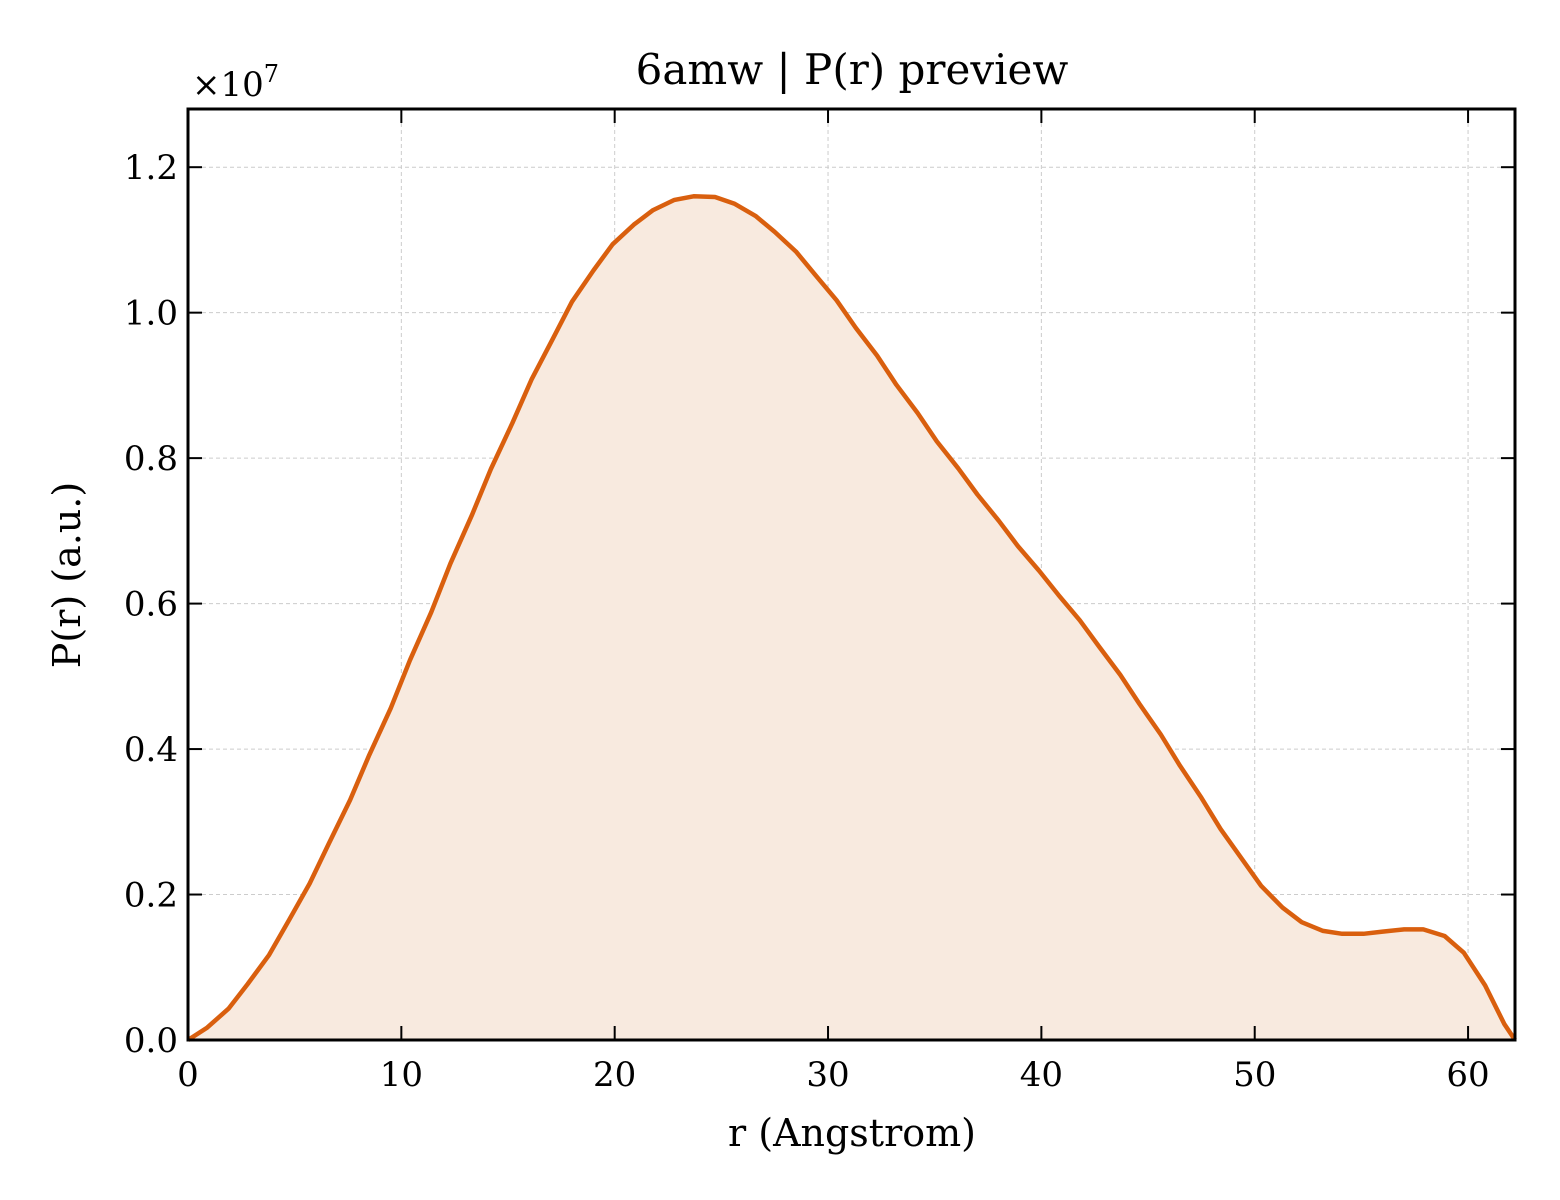  I want to click on y-tick-label: 0.2, so click(151, 896).